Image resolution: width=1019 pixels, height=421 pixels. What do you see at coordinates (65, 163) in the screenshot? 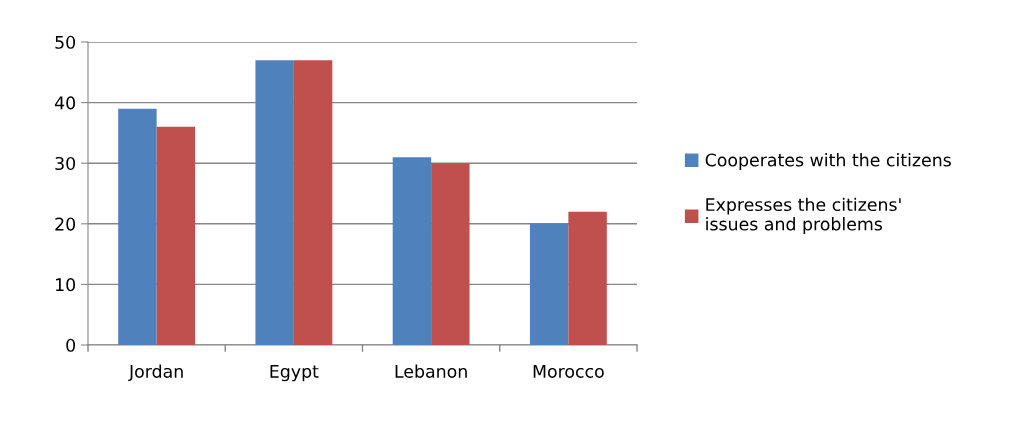
I see `y-tick-label: 30` at bounding box center [65, 163].